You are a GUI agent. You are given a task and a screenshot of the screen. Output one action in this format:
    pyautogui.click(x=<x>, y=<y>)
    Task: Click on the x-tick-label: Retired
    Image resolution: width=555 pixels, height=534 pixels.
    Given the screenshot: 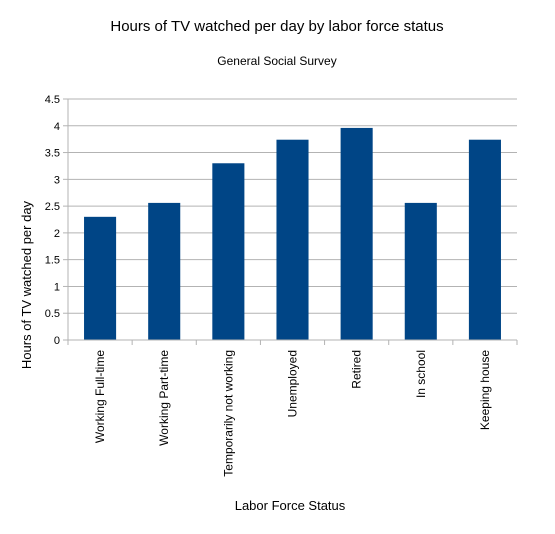 What is the action you would take?
    pyautogui.click(x=357, y=369)
    